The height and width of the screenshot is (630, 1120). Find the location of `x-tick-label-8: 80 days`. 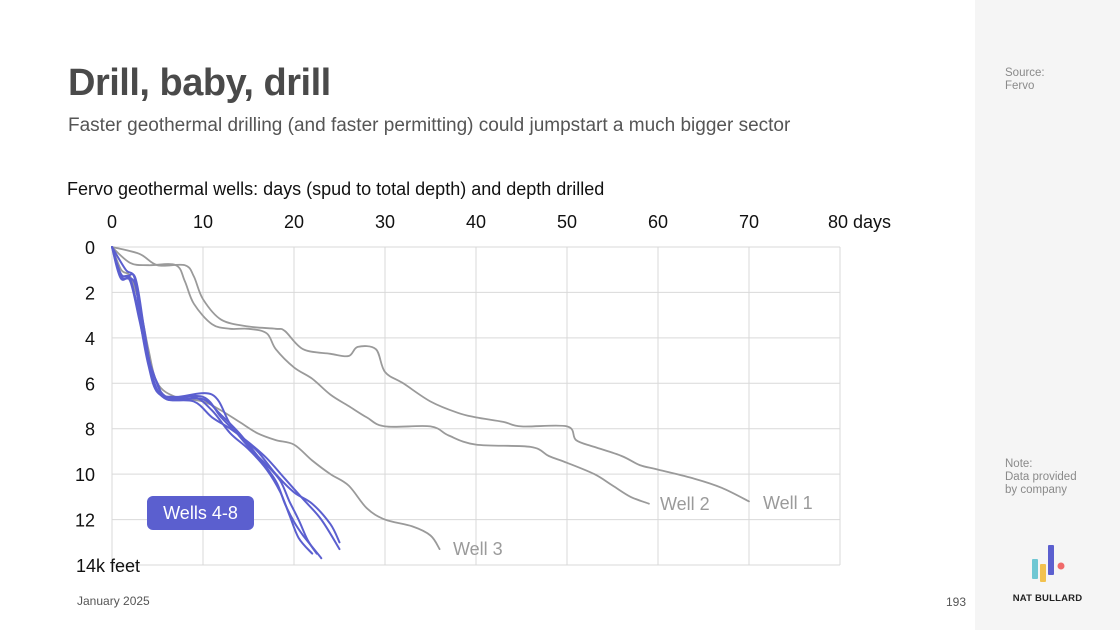

x-tick-label-8: 80 days is located at coordinates (859, 222).